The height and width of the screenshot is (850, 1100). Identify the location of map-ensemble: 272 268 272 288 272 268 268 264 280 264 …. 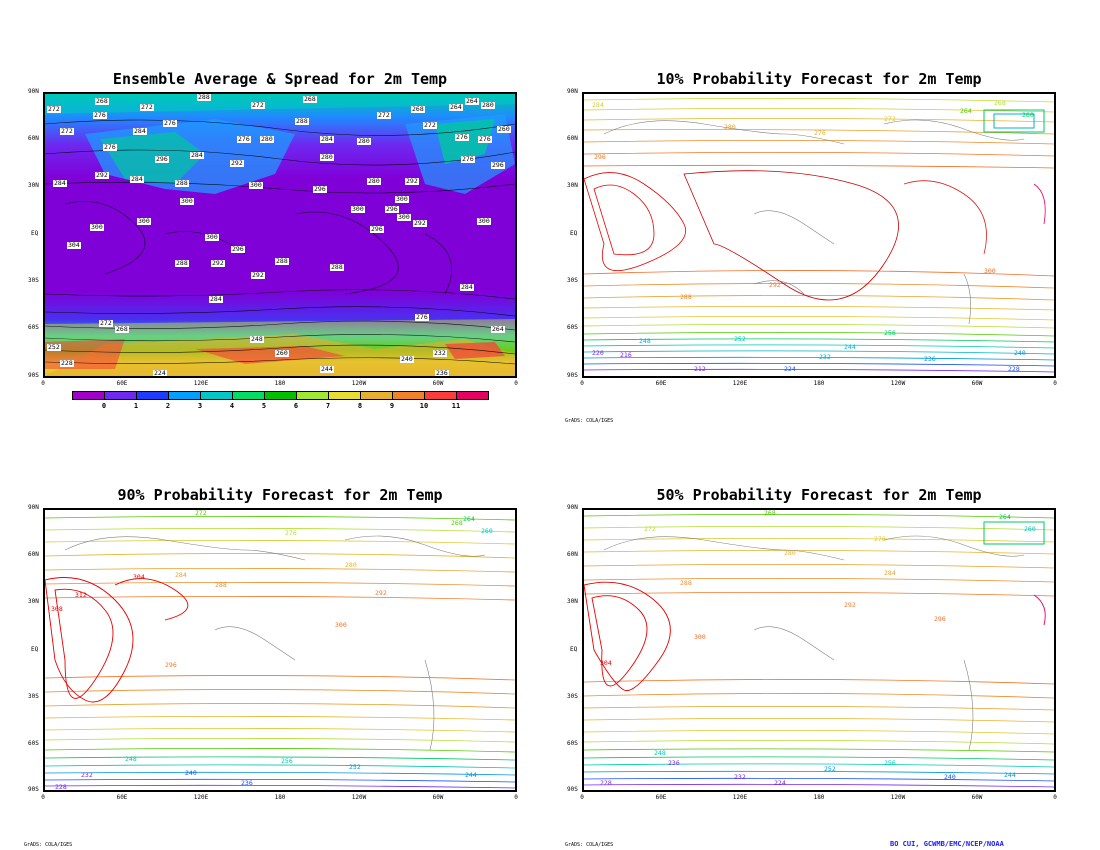
(280, 235).